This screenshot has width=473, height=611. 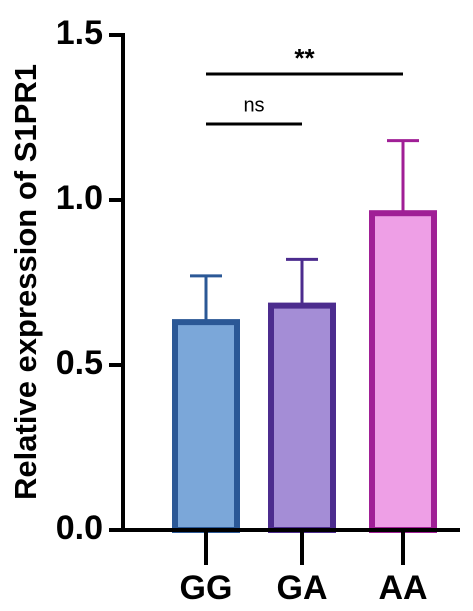 What do you see at coordinates (79, 33) in the screenshot?
I see `y-tick-label: 1.5` at bounding box center [79, 33].